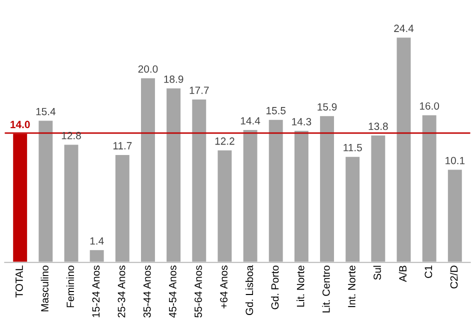 This screenshot has width=475, height=328. What do you see at coordinates (148, 69) in the screenshot?
I see `data-label: 20.0` at bounding box center [148, 69].